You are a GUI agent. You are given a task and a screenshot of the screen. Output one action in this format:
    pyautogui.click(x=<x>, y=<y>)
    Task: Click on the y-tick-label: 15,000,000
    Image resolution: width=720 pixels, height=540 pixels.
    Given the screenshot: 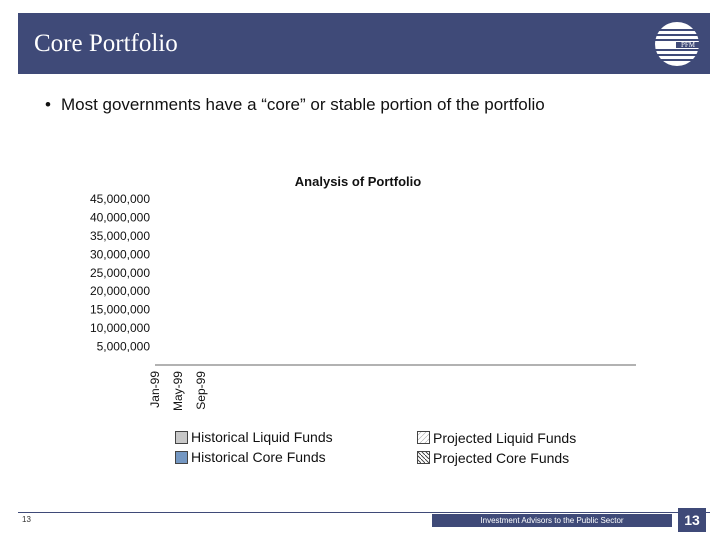 What is the action you would take?
    pyautogui.click(x=120, y=310)
    